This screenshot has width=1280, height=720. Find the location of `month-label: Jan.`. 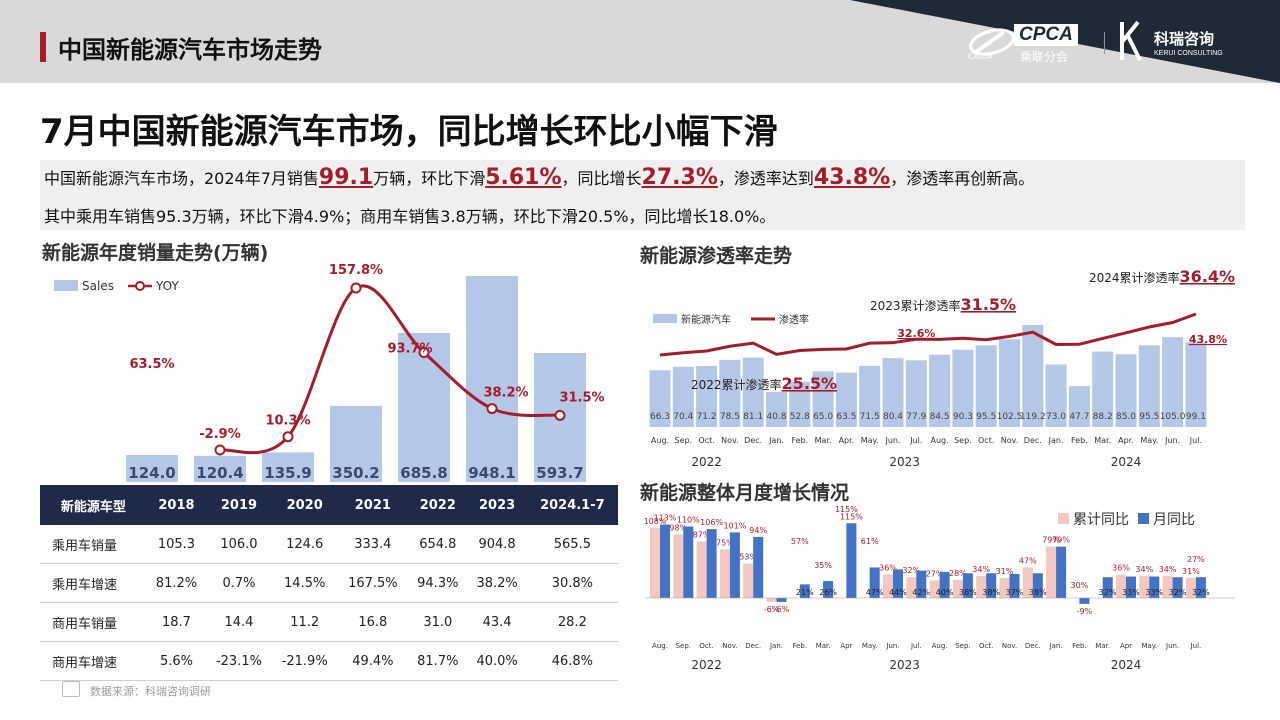

month-label: Jan. is located at coordinates (1056, 646).